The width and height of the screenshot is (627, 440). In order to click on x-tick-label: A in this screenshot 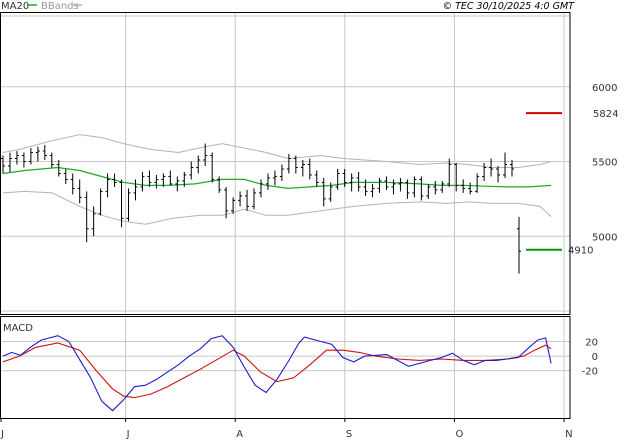, I will do `click(239, 434)`.